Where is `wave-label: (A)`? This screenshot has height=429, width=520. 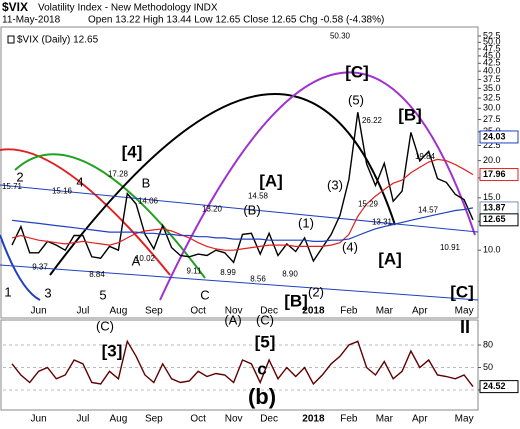 wave-label: (A) is located at coordinates (232, 319).